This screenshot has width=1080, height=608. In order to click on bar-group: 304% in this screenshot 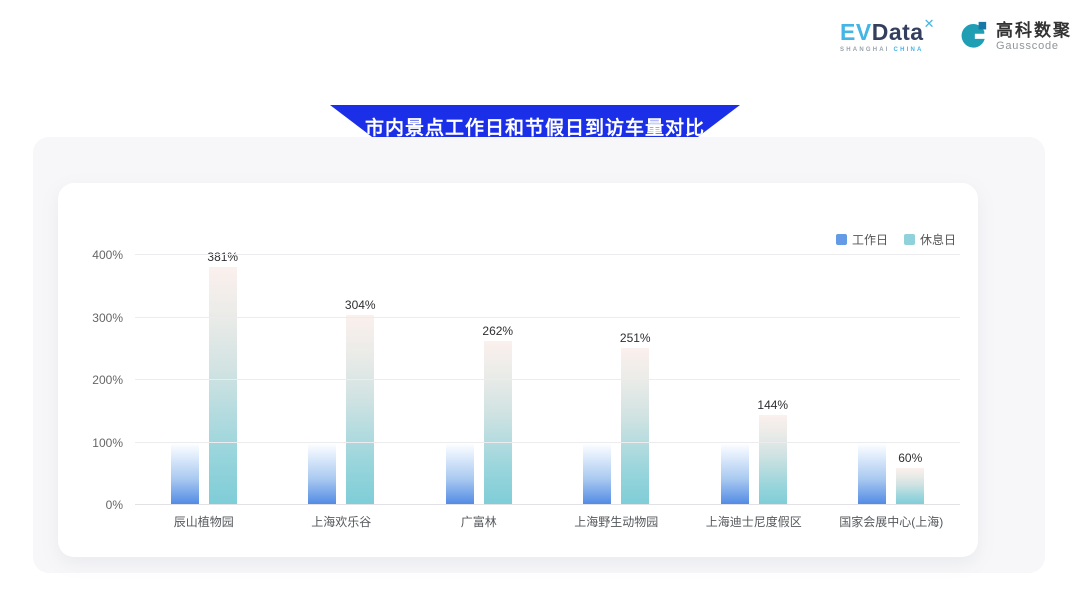, I will do `click(342, 380)`.